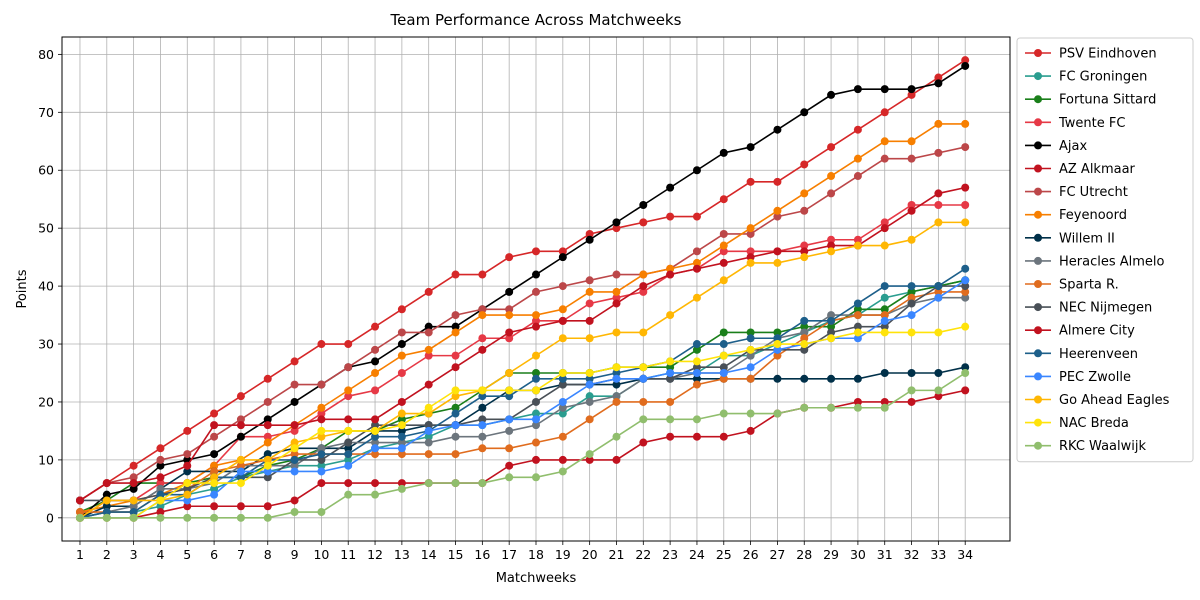  What do you see at coordinates (1108, 54) in the screenshot?
I see `legend-label: PSV Eindhoven` at bounding box center [1108, 54].